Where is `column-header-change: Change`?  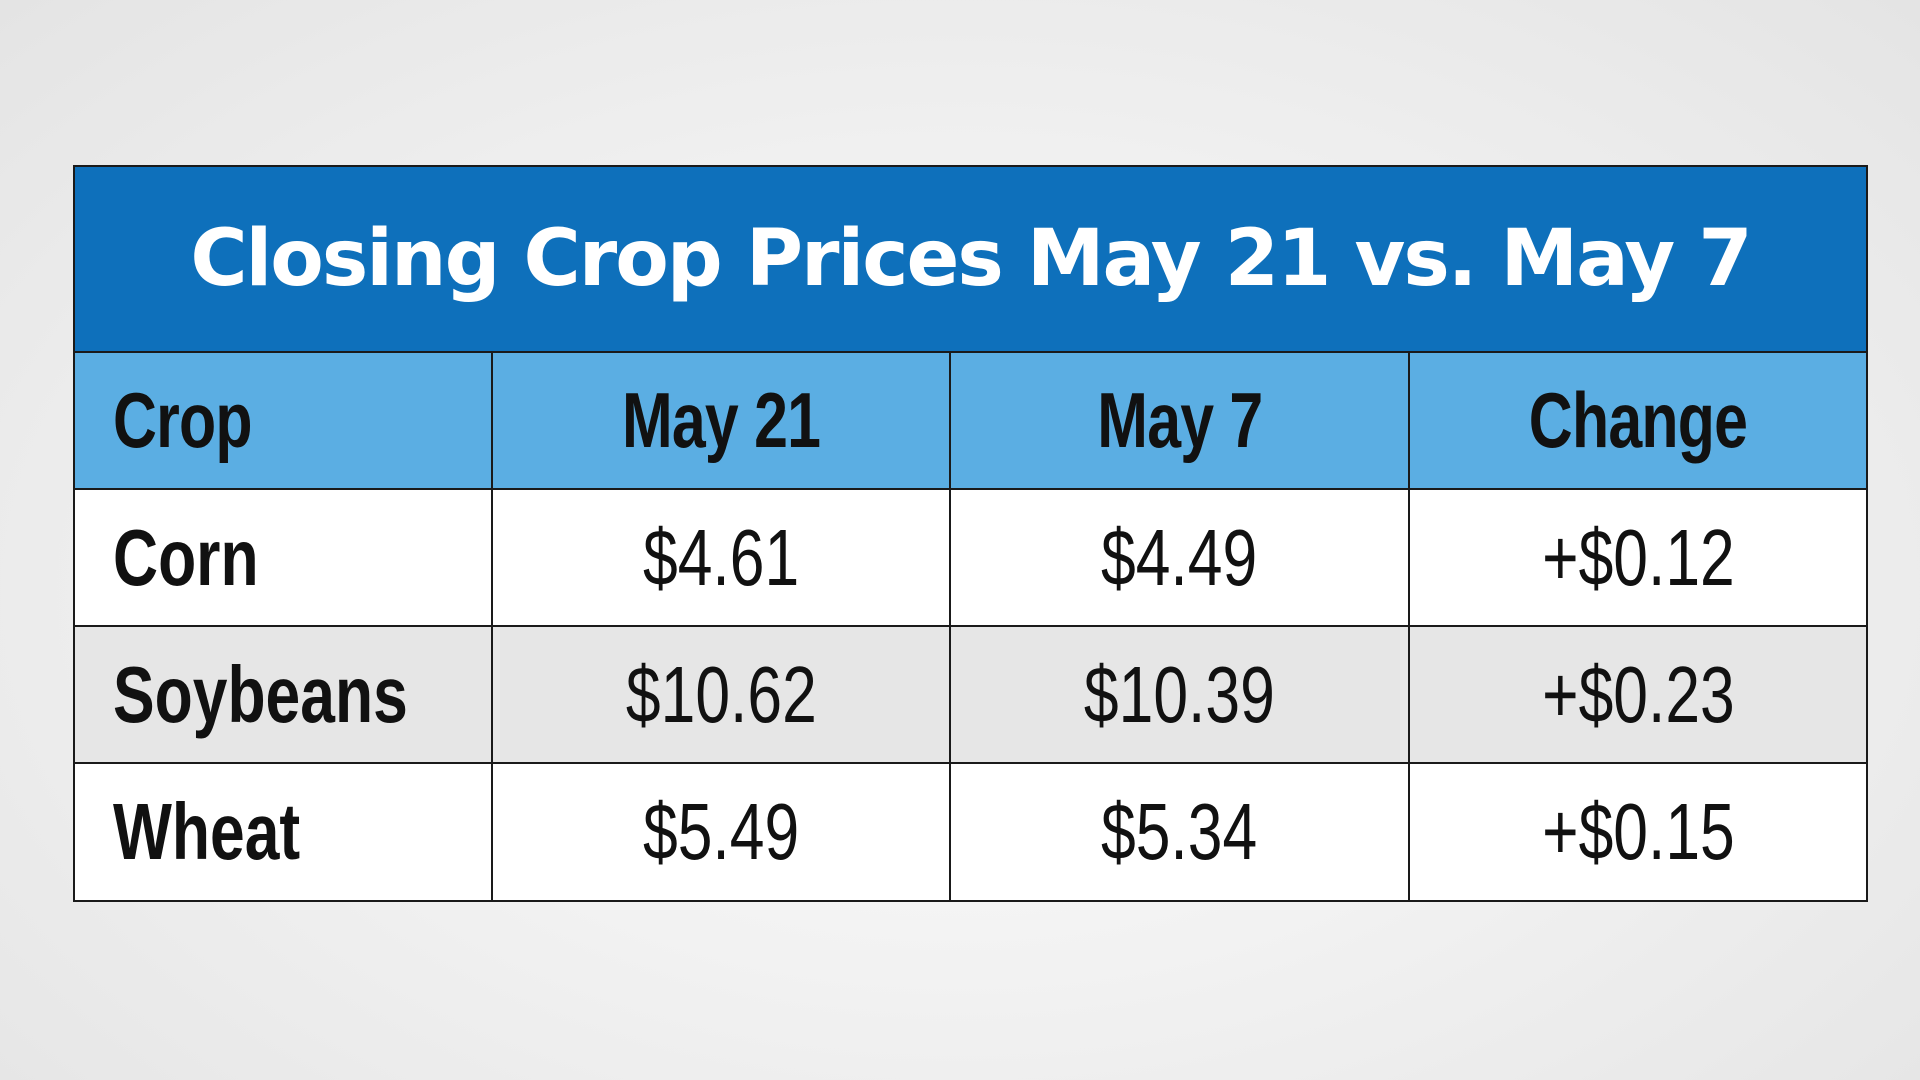 column-header-change: Change is located at coordinates (1638, 421).